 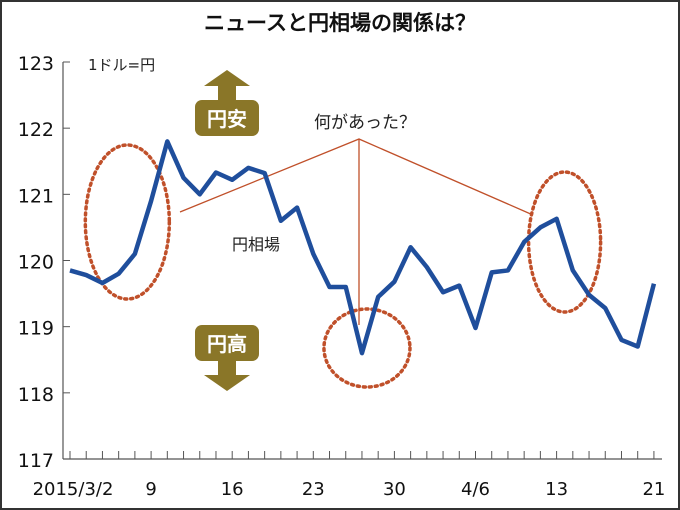 I want to click on x-tick-label: 16, so click(x=232, y=489).